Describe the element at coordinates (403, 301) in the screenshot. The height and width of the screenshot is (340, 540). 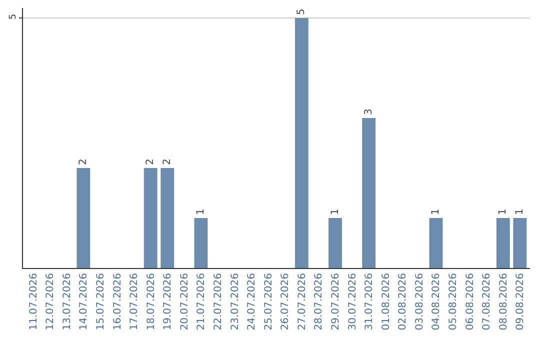
I see `x-tick-label: 02.08.2026` at that location.